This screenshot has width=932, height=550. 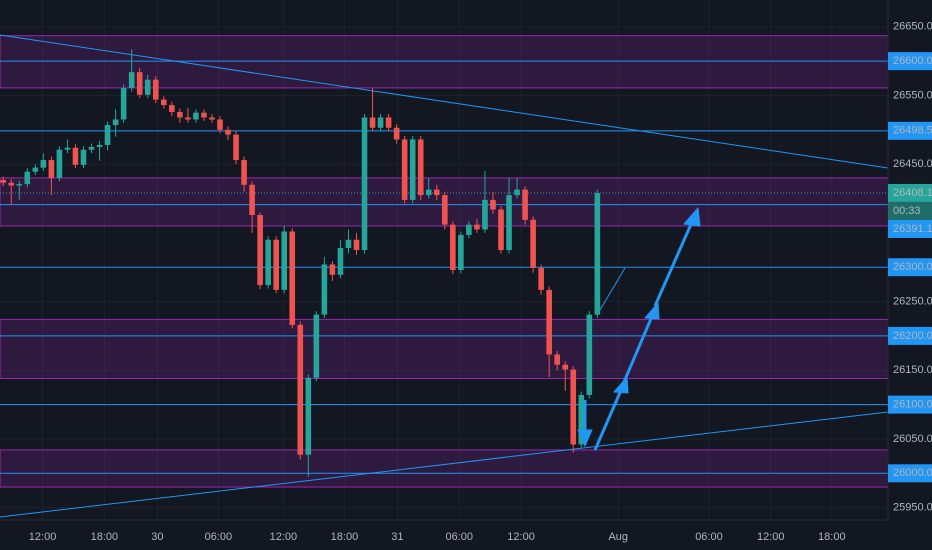 I want to click on level-label: 26000.00, so click(x=912, y=473).